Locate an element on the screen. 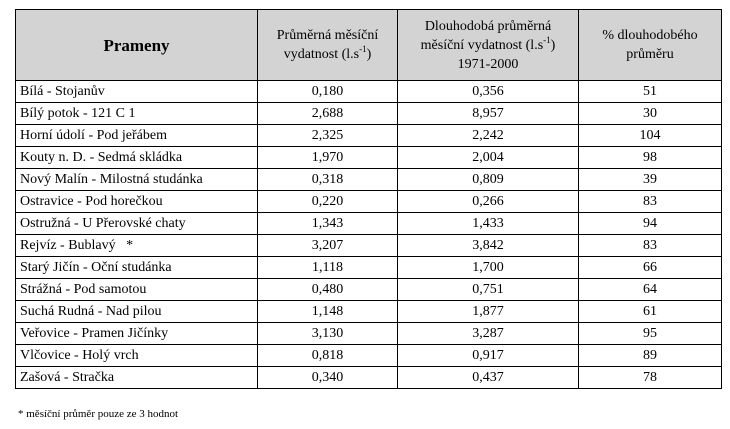 Image resolution: width=730 pixels, height=429 pixels. table-row: Starý Jičín - Oční studánka 1,118 1,700 66 is located at coordinates (368, 267).